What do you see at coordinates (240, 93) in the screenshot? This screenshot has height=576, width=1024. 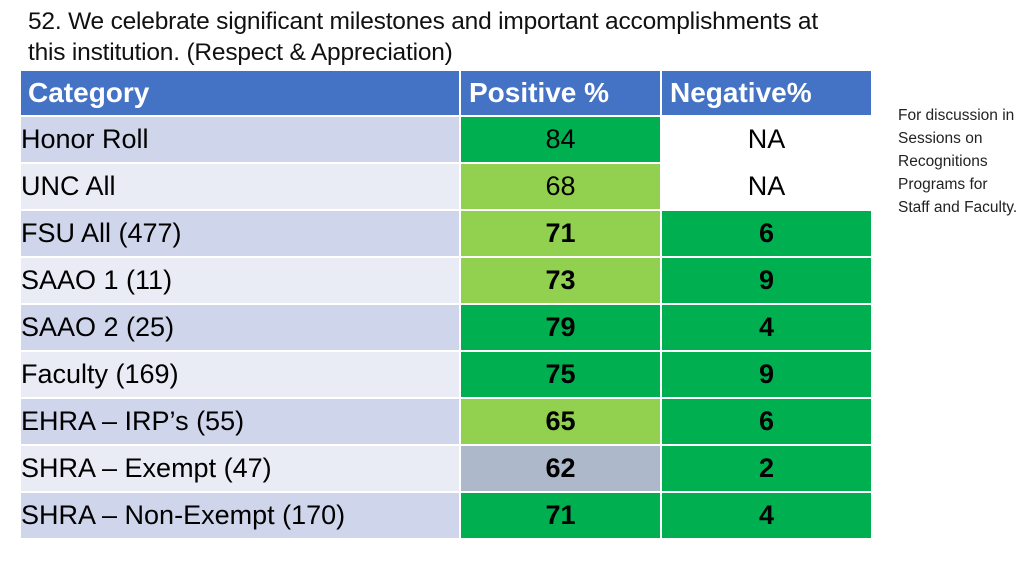 I see `header-category: Category` at bounding box center [240, 93].